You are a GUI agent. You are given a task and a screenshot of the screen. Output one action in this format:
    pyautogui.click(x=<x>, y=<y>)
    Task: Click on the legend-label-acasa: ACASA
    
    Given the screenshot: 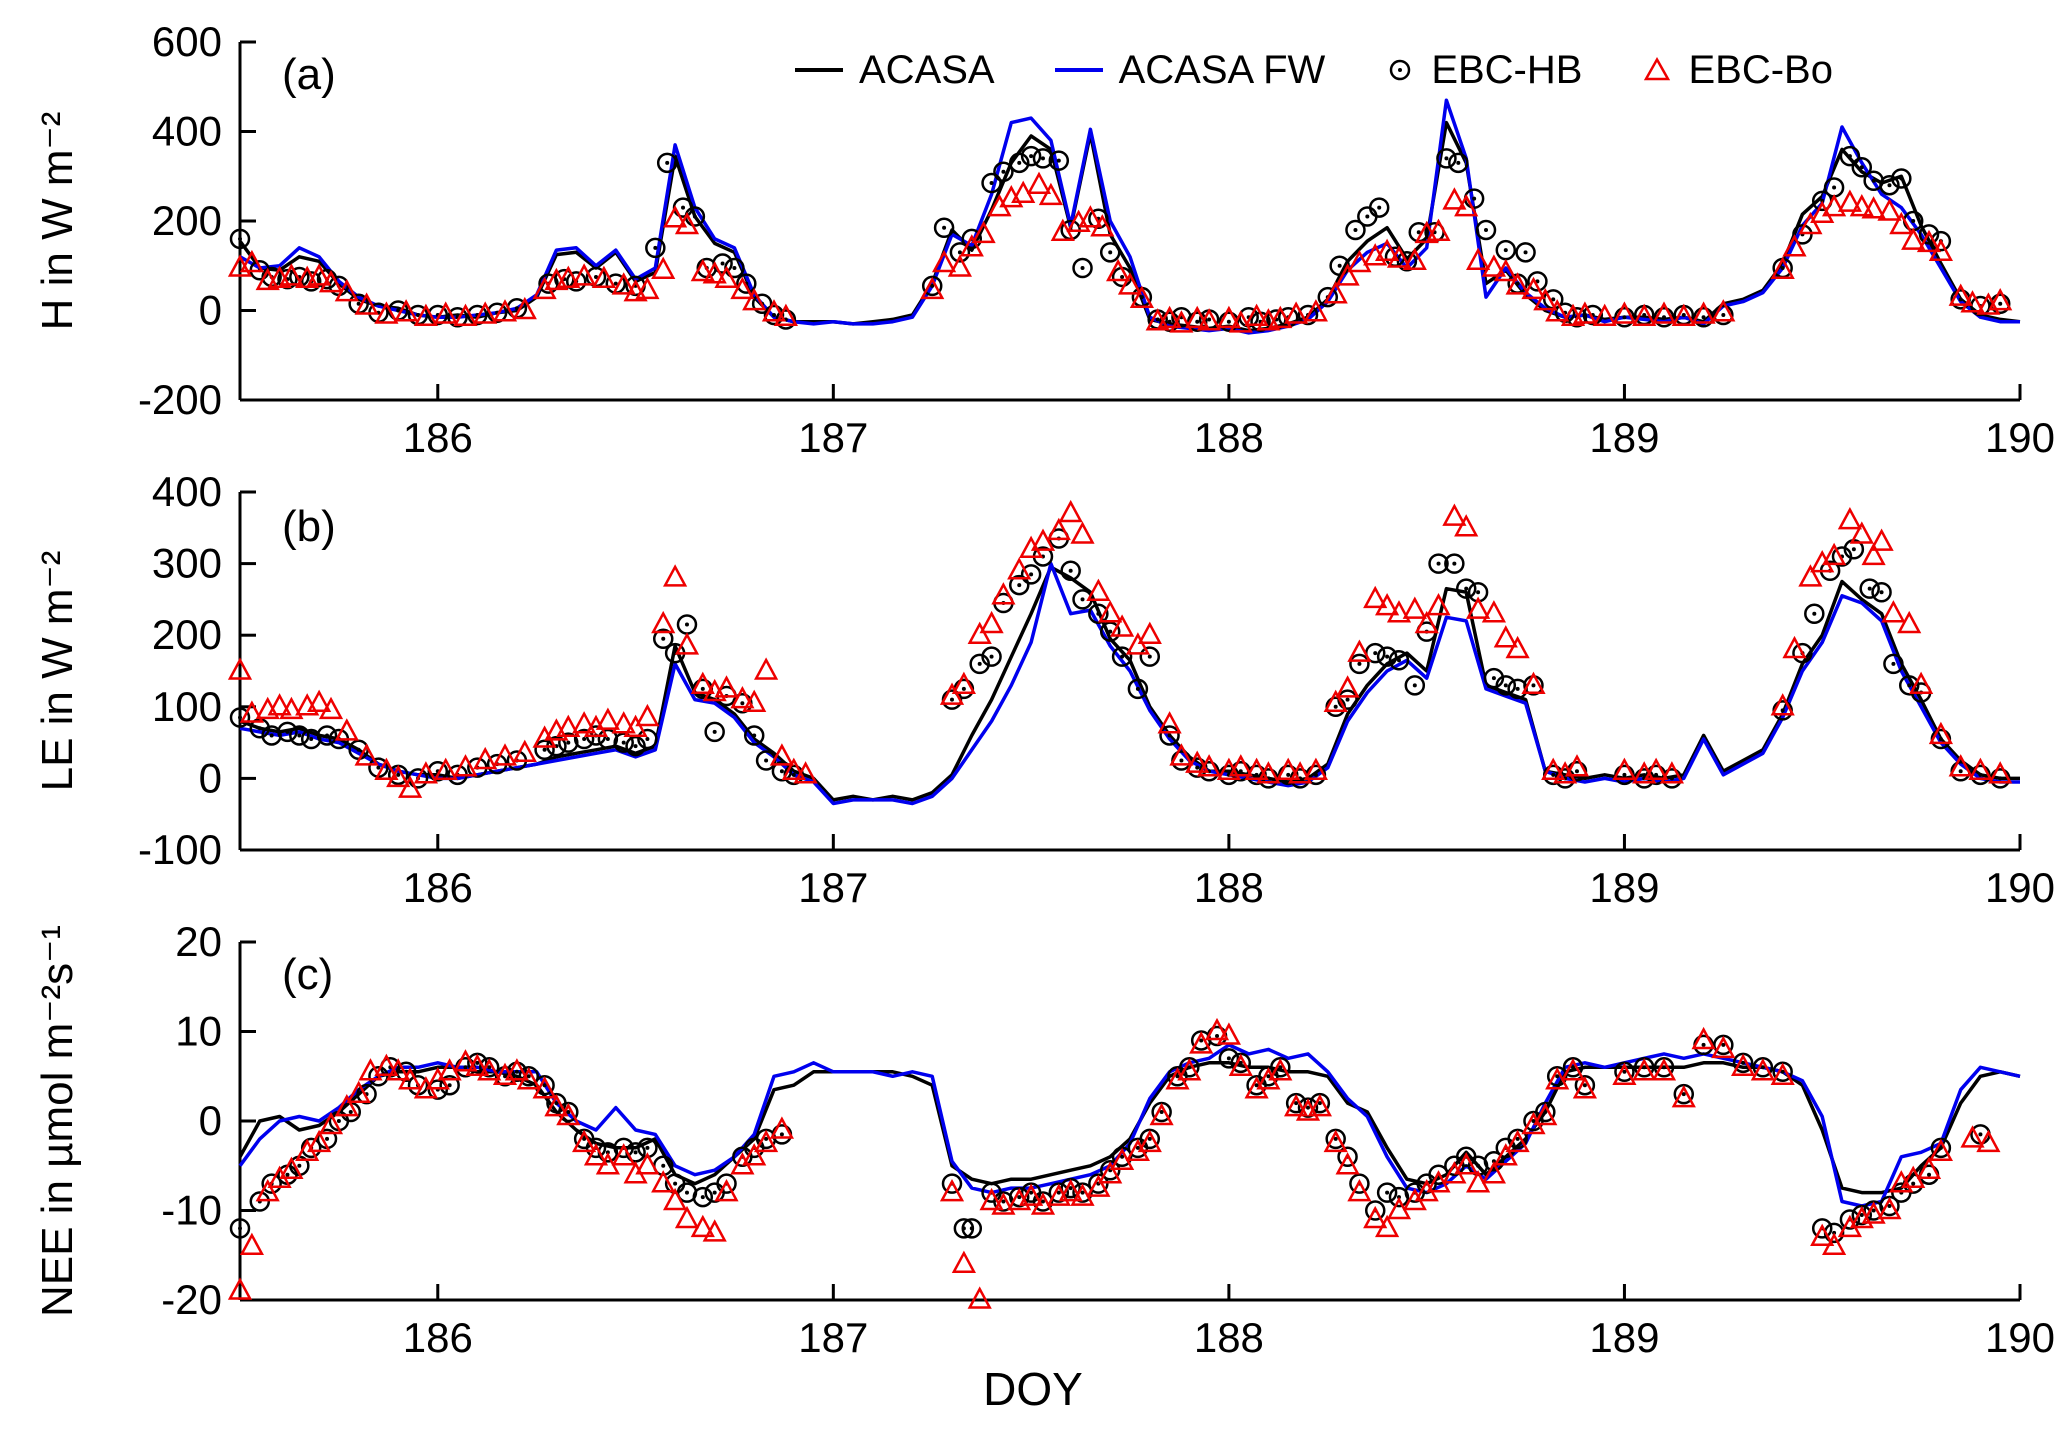 What is the action you would take?
    pyautogui.click(x=927, y=69)
    